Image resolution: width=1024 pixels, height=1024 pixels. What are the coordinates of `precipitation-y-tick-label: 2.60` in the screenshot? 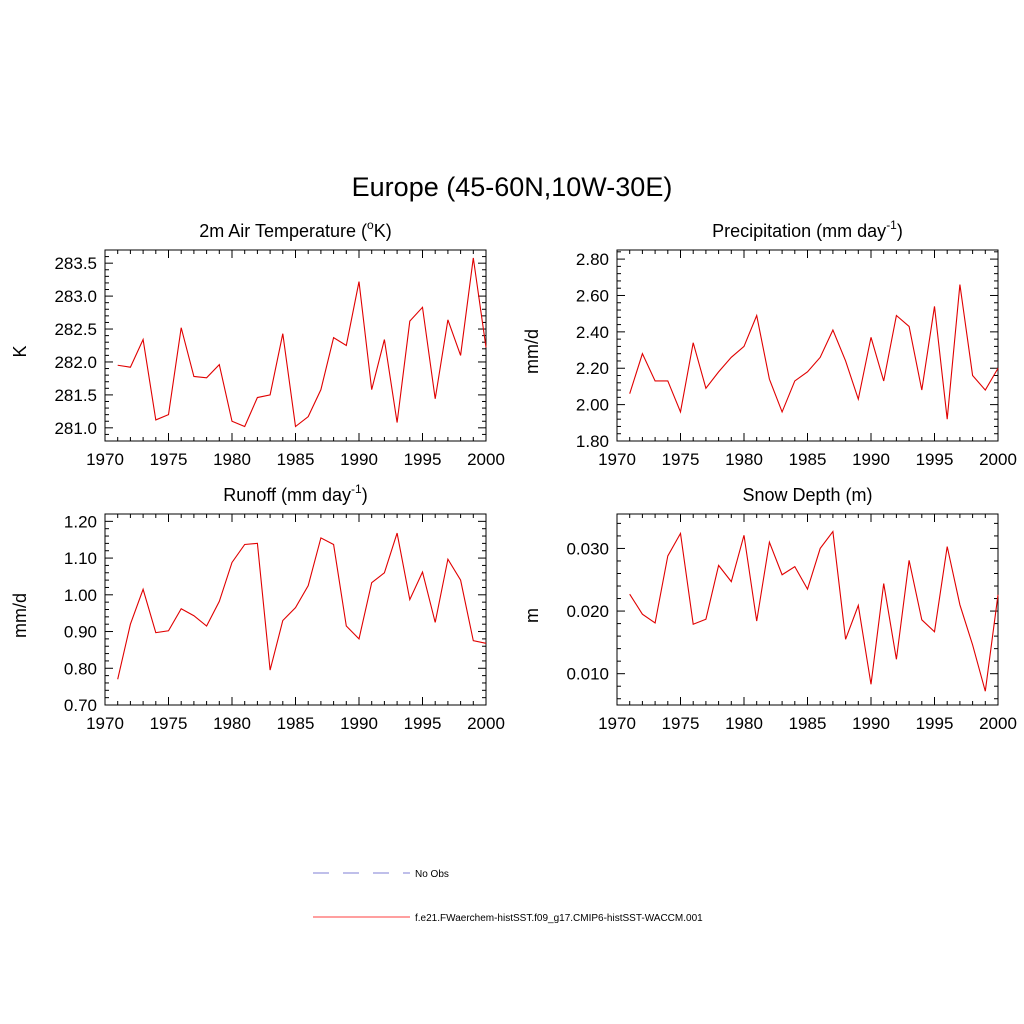 It's located at (592, 295).